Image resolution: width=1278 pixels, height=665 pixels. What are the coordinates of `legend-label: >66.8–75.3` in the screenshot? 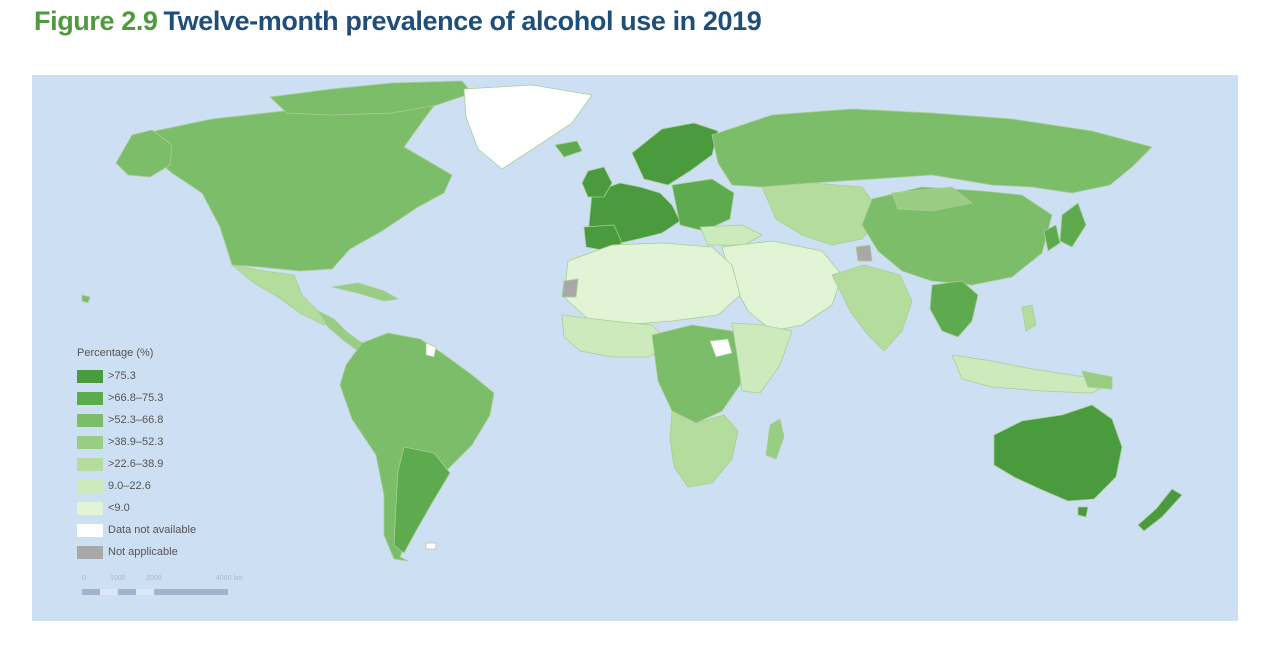 It's located at (136, 398).